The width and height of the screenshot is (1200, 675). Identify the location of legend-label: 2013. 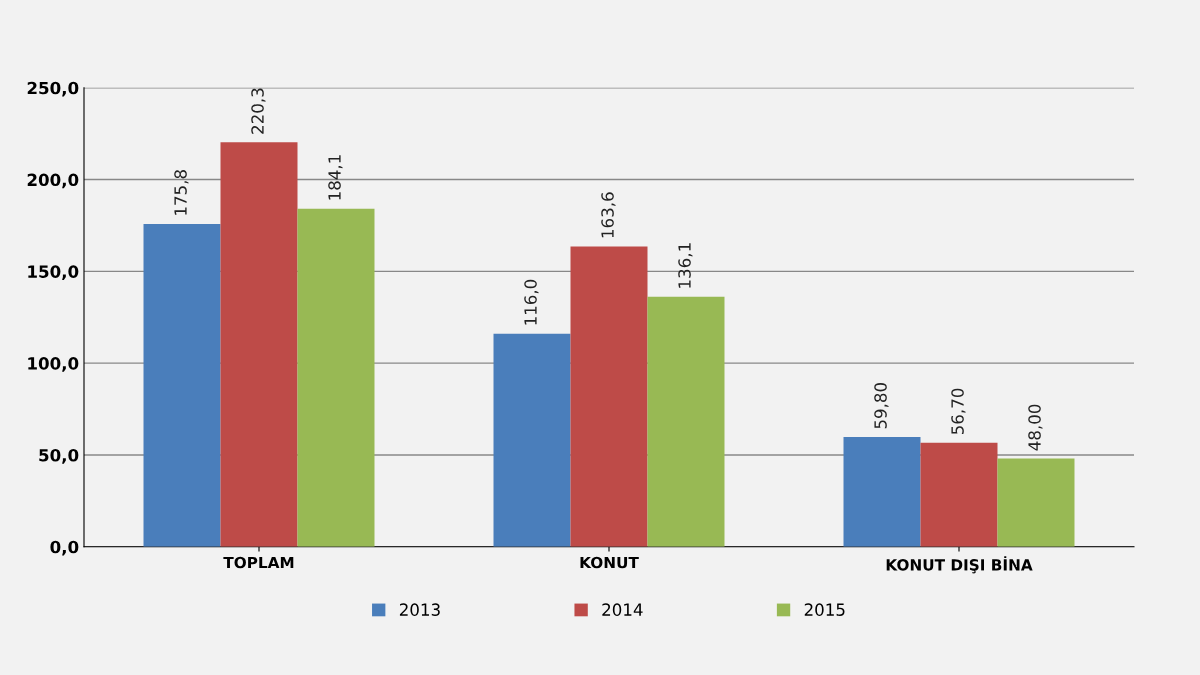
(419, 609).